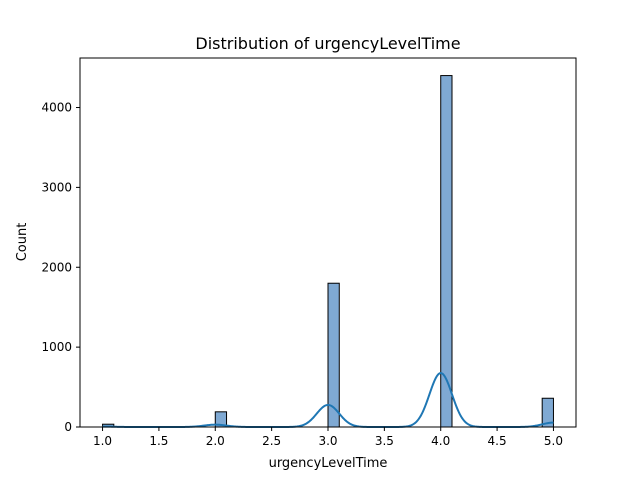 The image size is (640, 480). I want to click on x-tick-label-6: 4.0, so click(440, 441).